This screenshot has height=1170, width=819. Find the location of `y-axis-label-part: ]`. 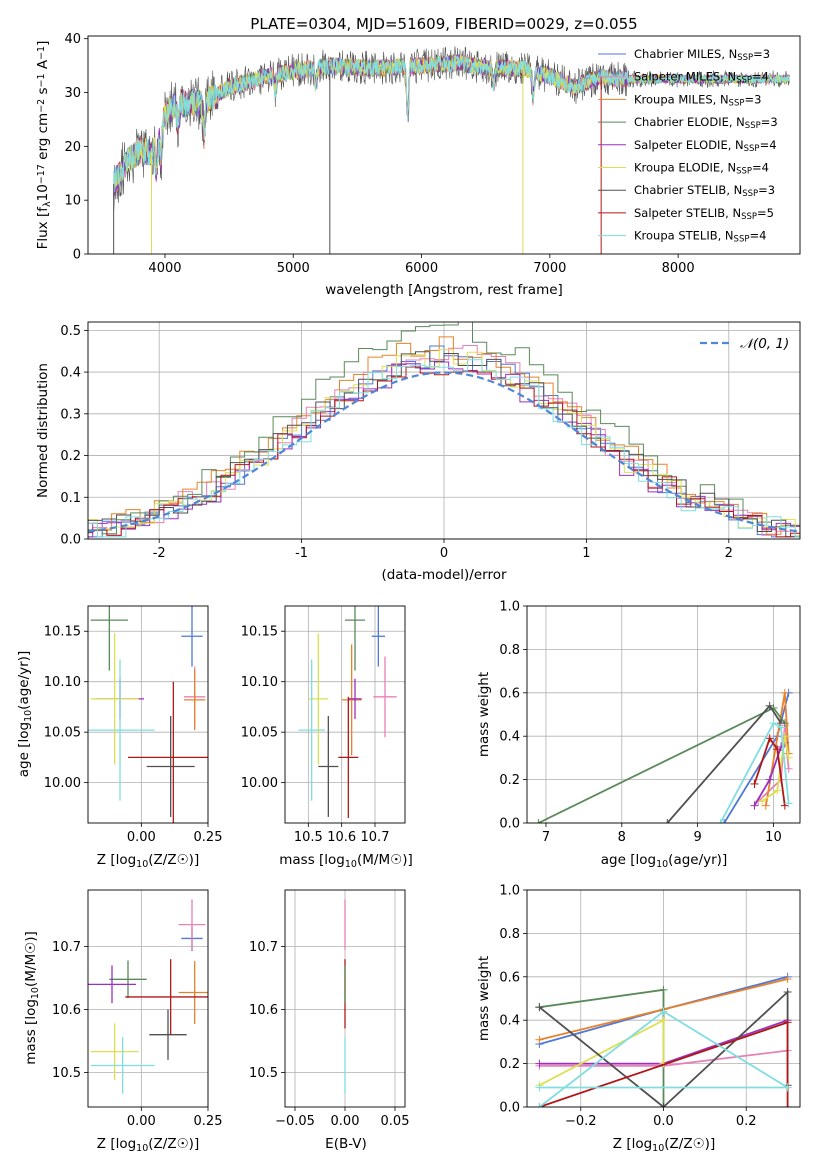

y-axis-label-part: ] is located at coordinates (43, 43).